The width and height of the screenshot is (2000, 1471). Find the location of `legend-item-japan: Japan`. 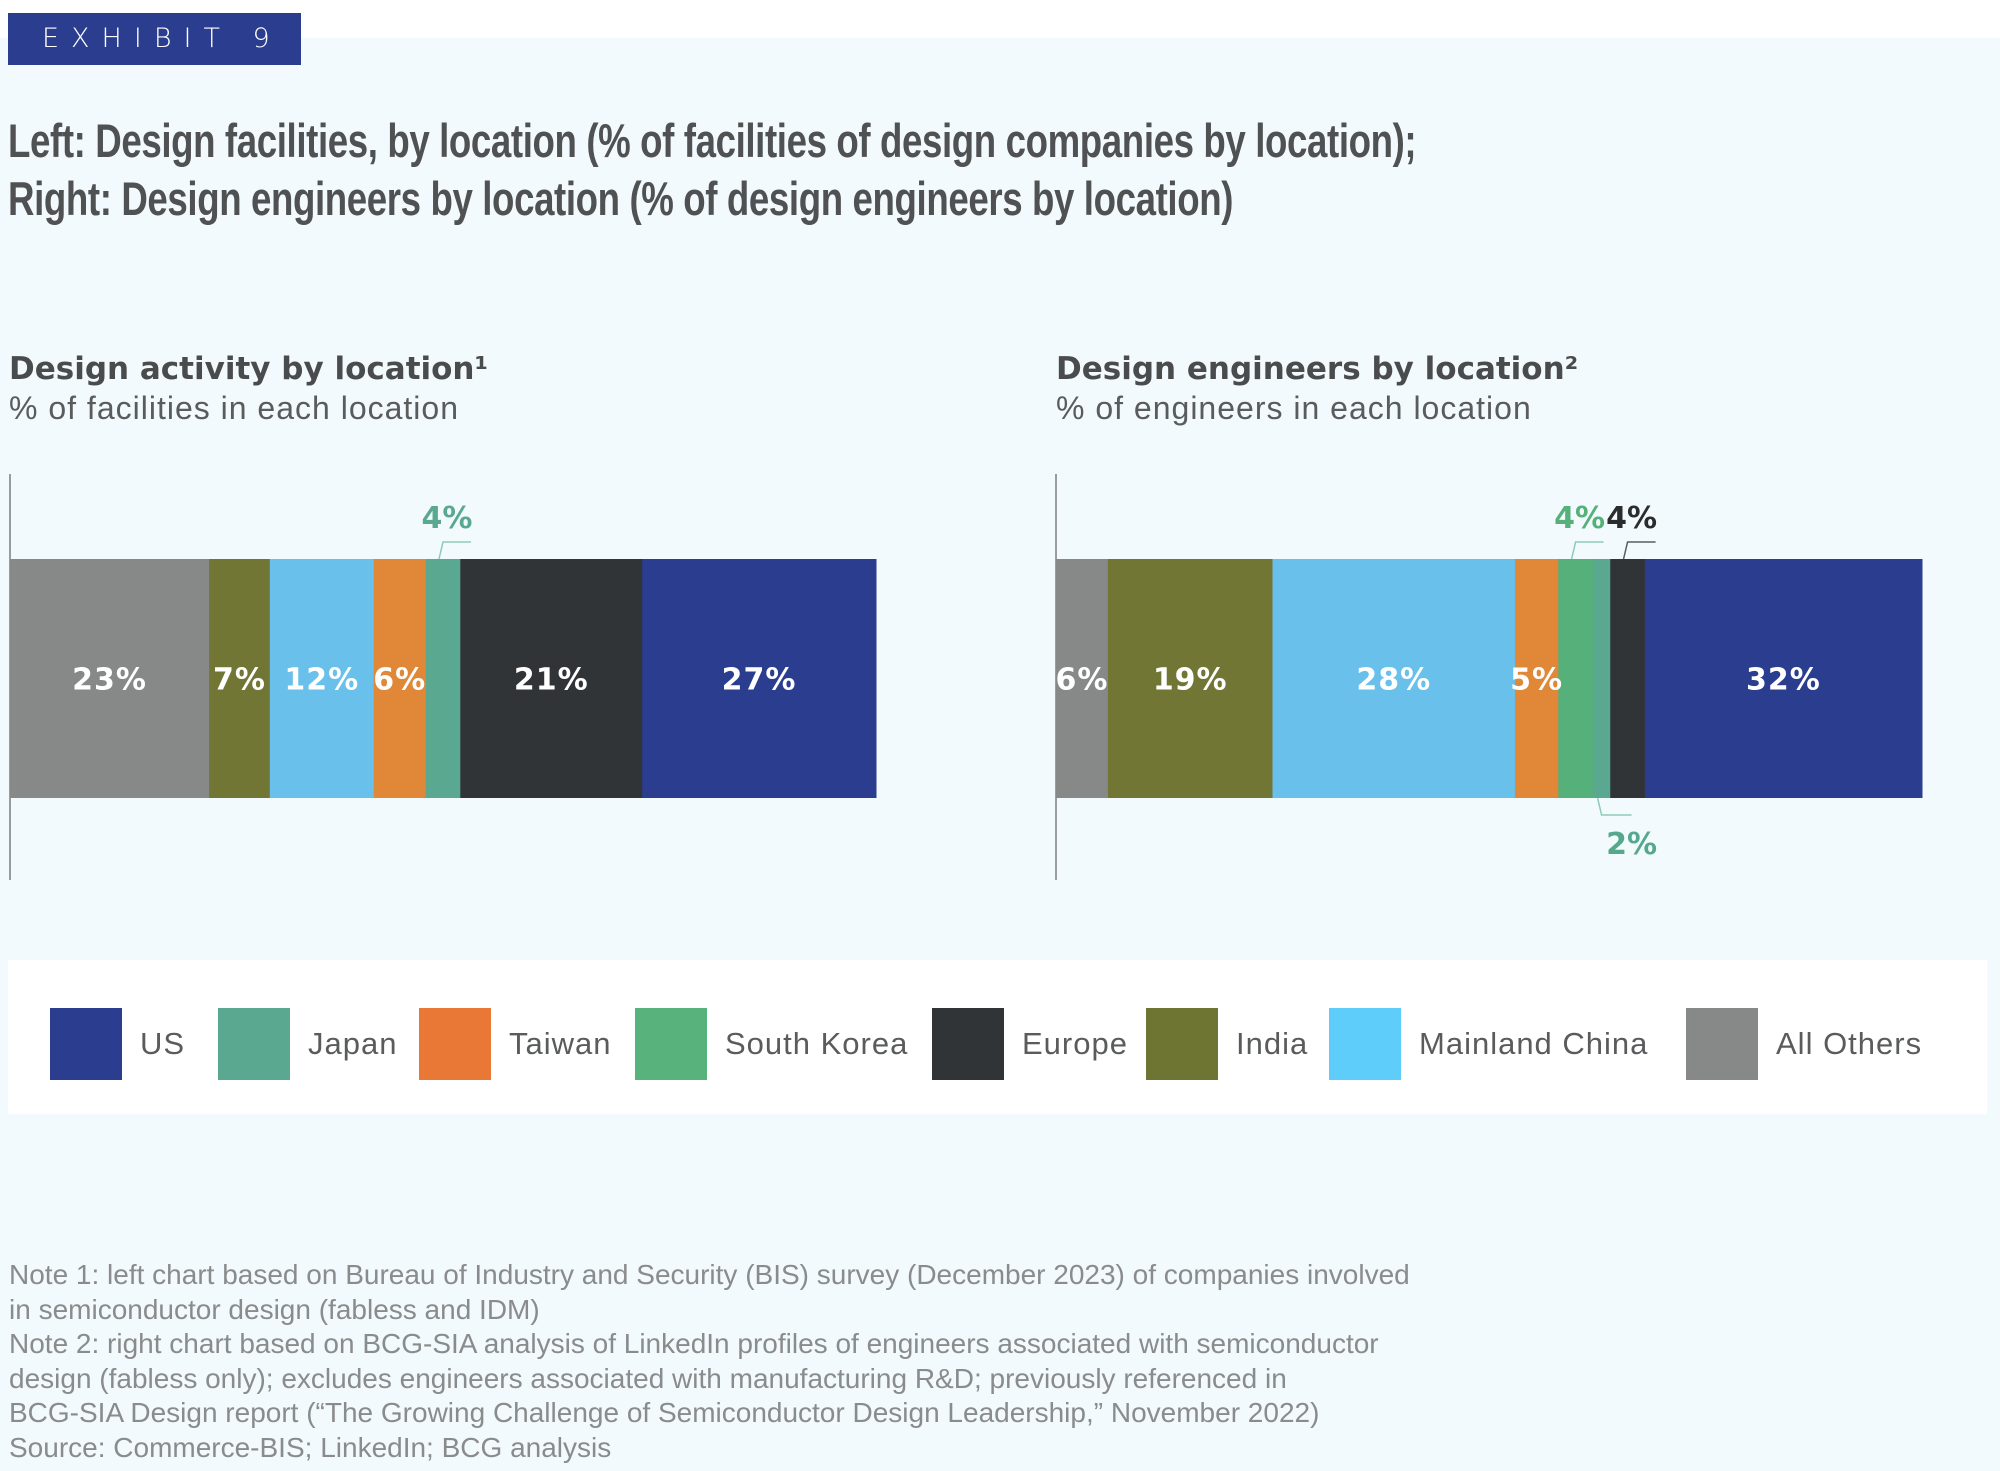

legend-item-japan: Japan is located at coordinates (307, 1044).